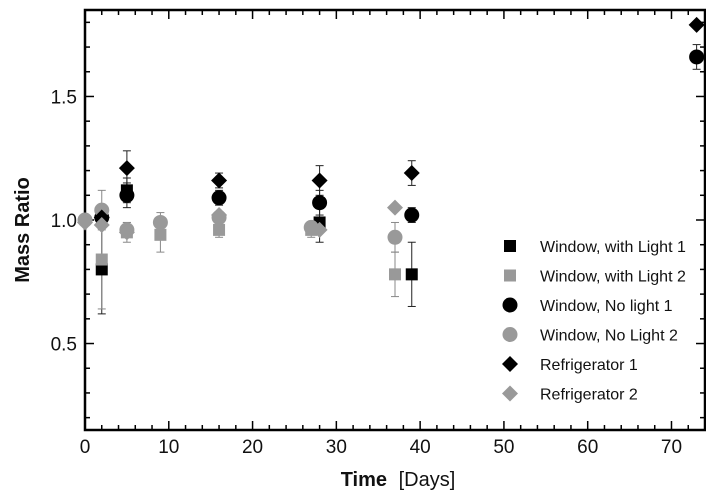 The height and width of the screenshot is (494, 706). I want to click on x-axis-title-main: Time, so click(364, 480).